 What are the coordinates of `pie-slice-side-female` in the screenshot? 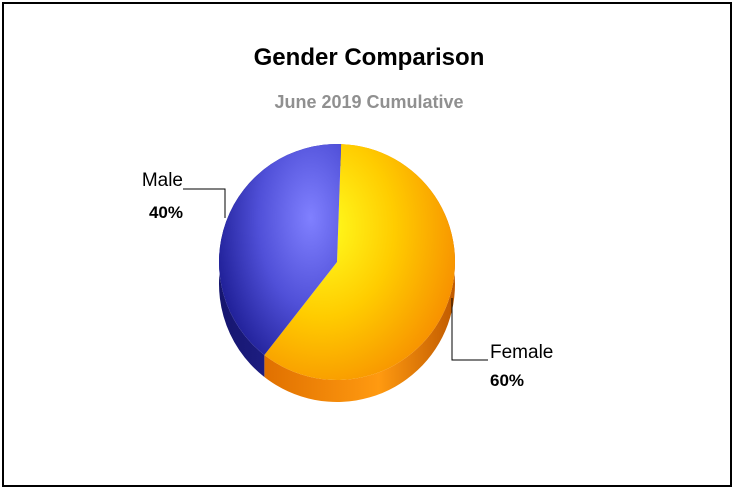 It's located at (360, 273).